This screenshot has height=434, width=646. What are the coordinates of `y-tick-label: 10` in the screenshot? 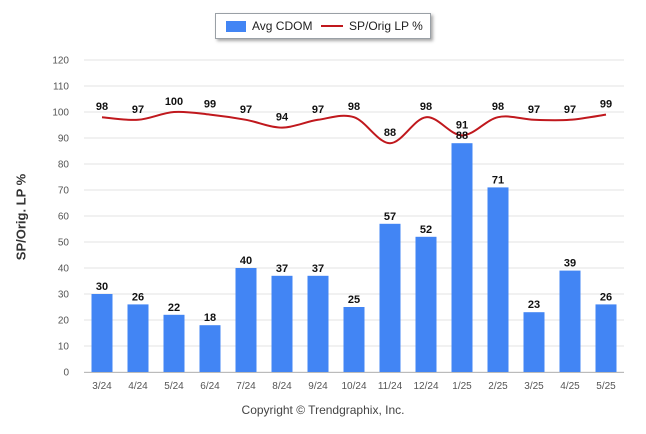 It's located at (64, 347).